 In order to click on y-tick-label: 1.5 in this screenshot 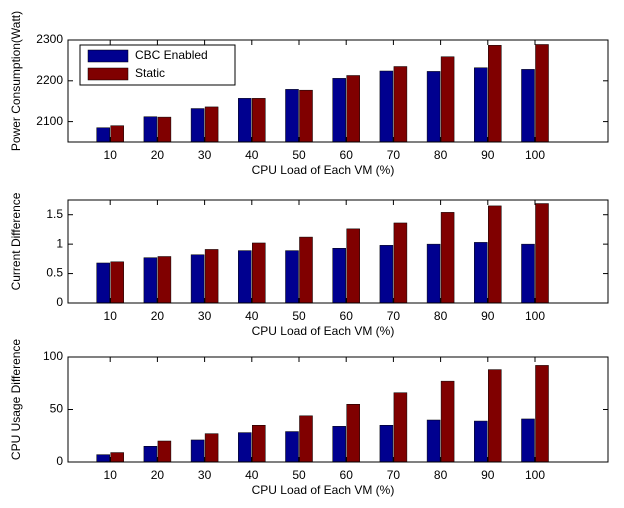, I will do `click(54, 214)`.